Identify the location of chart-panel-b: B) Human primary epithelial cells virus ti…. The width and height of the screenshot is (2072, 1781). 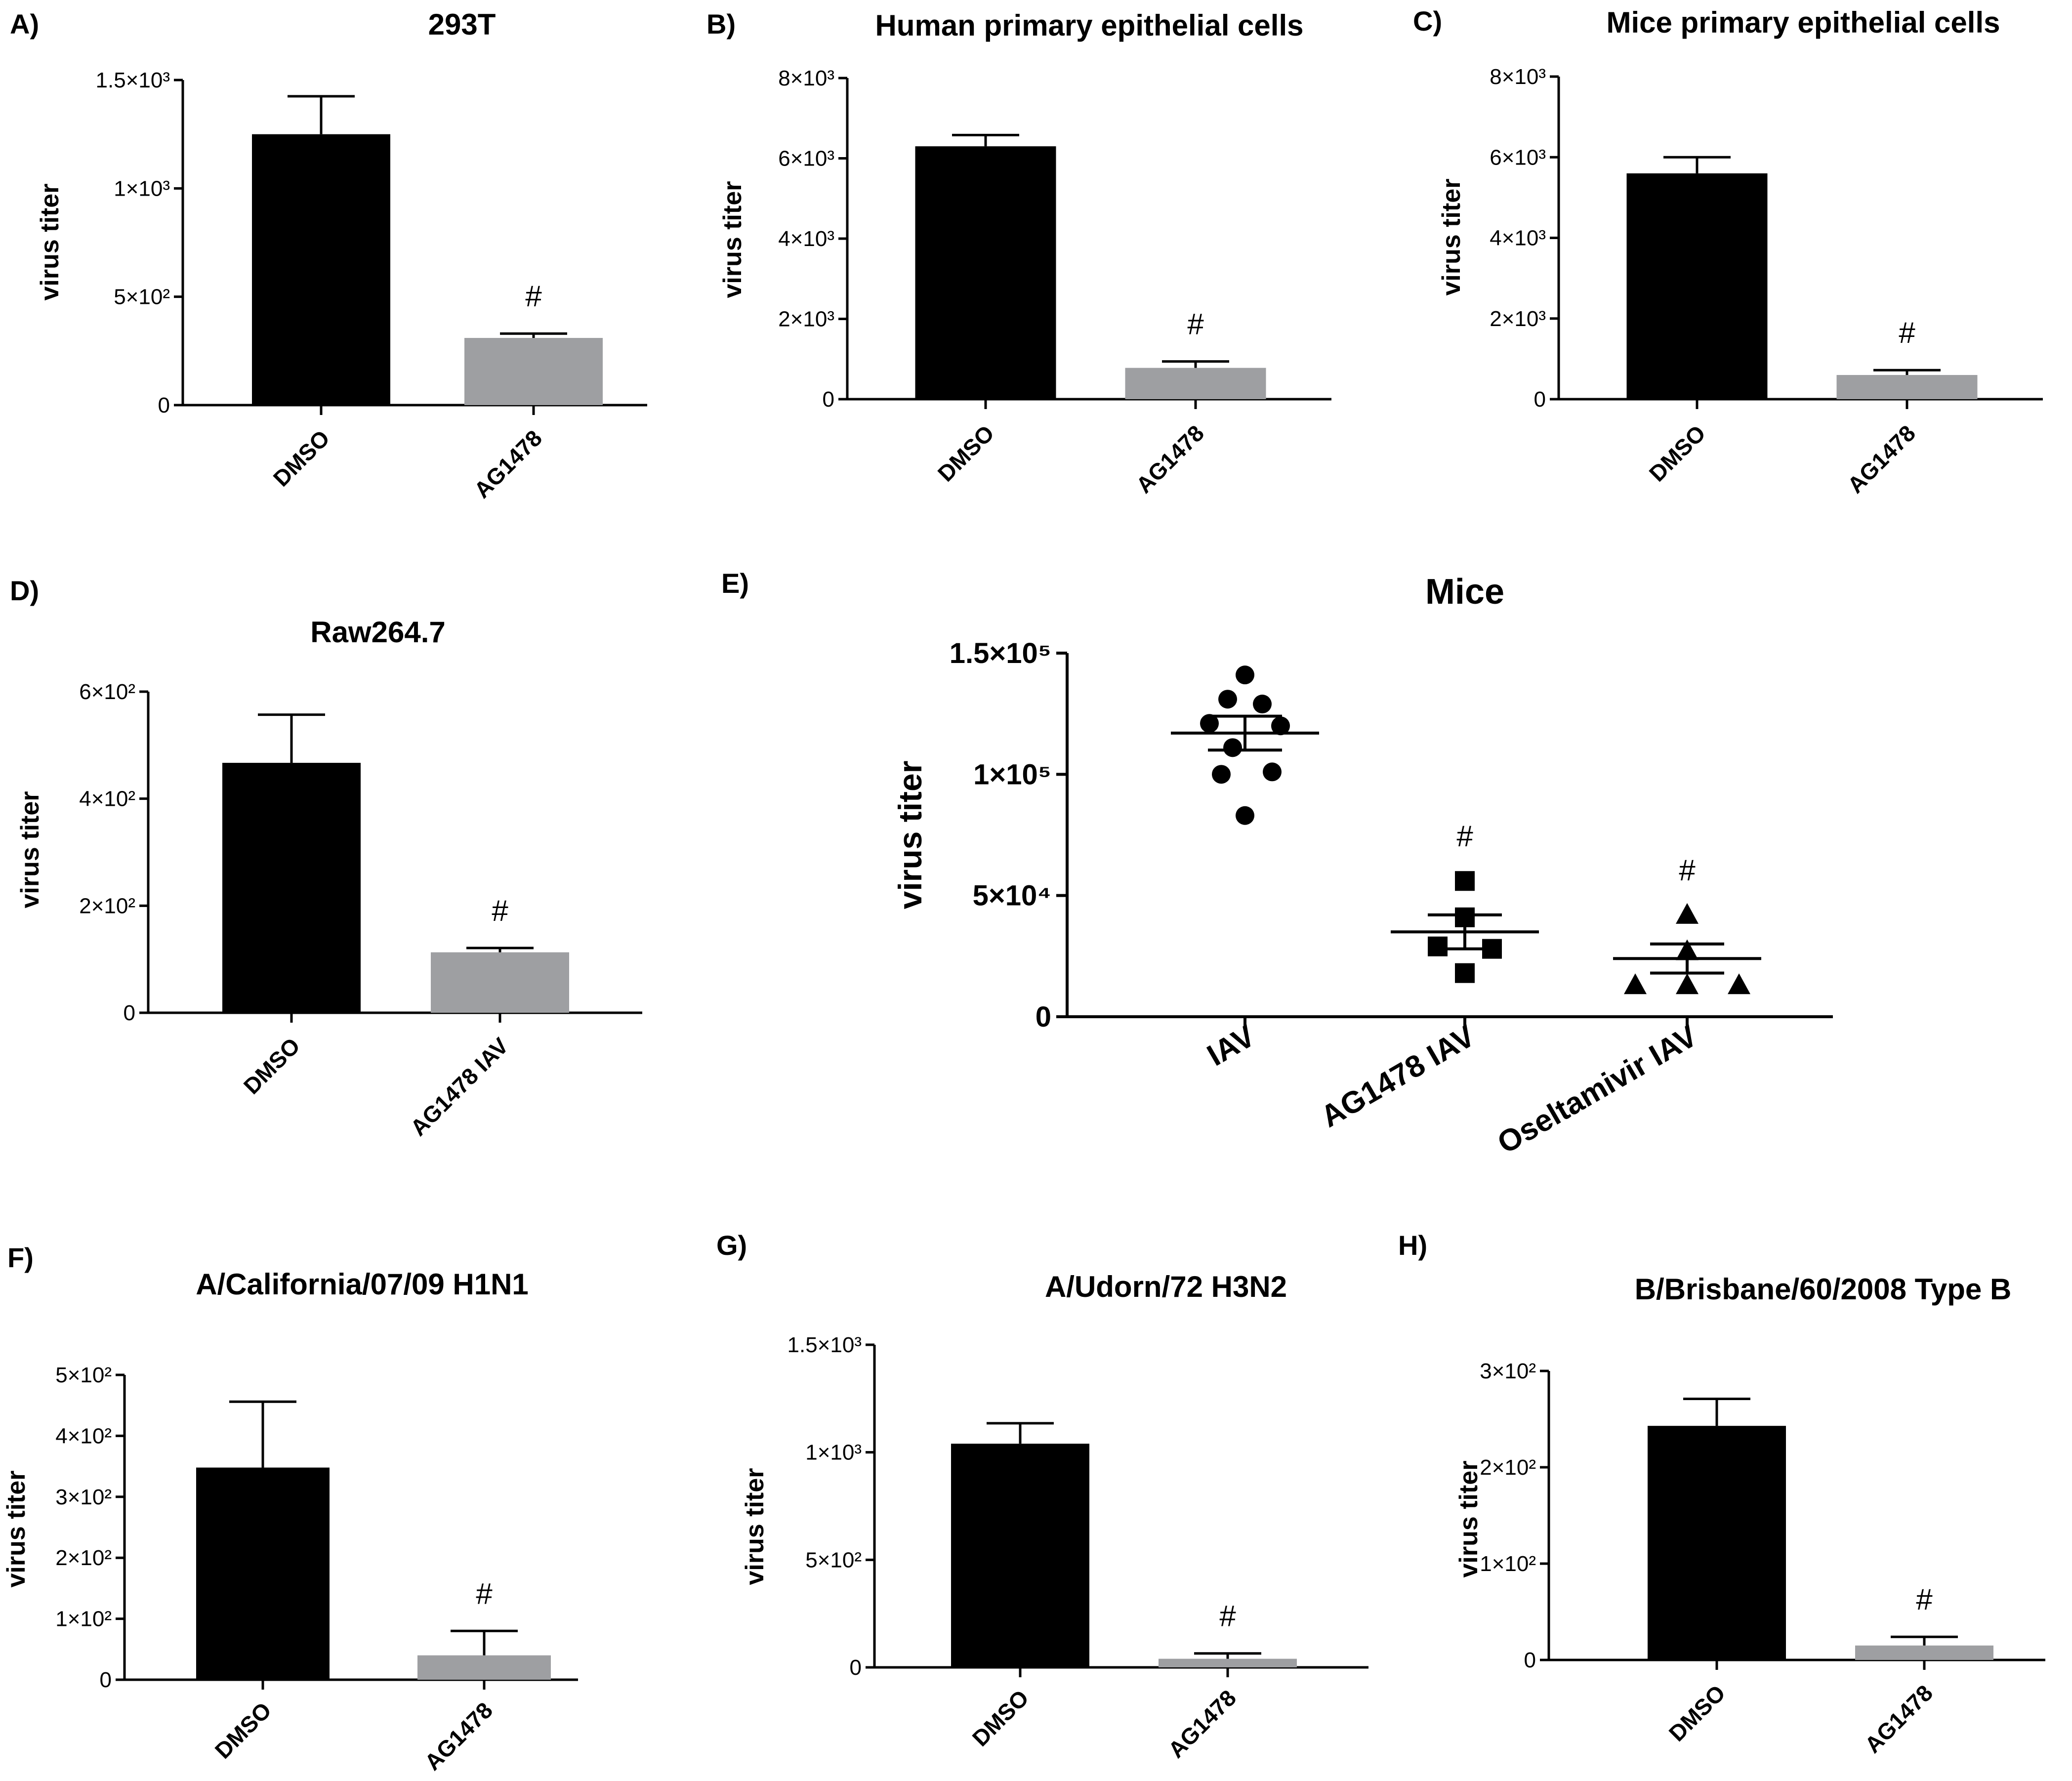
(1019, 253).